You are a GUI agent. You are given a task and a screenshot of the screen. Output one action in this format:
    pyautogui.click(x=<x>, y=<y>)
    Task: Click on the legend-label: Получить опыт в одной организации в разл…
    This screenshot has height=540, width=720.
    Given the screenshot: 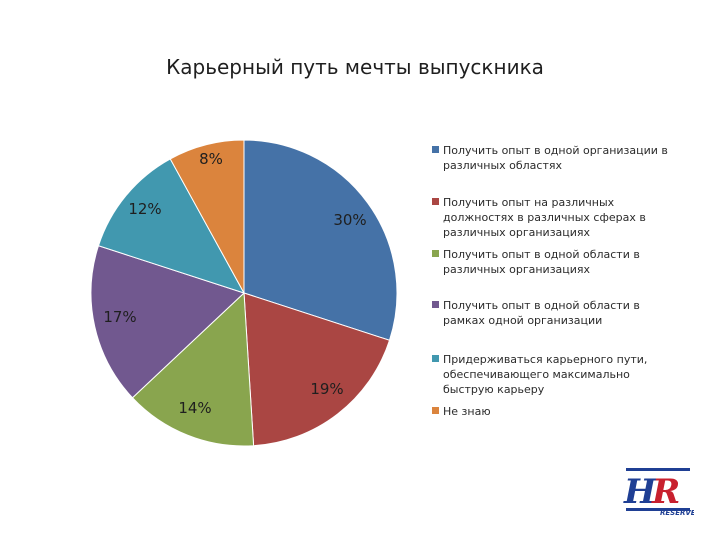 What is the action you would take?
    pyautogui.click(x=555, y=158)
    